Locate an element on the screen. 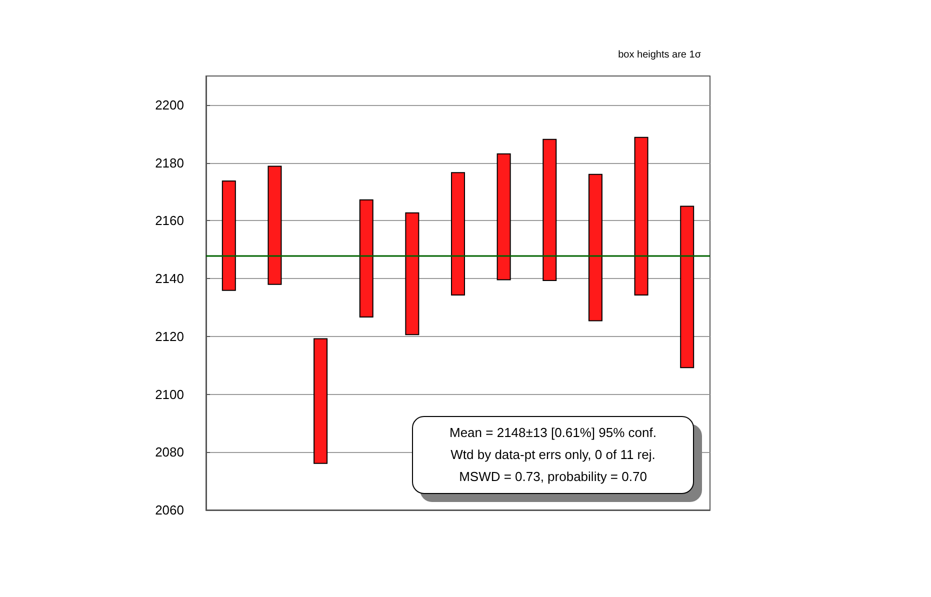 This screenshot has height=597, width=931. y-tick-label: 2100 is located at coordinates (169, 394).